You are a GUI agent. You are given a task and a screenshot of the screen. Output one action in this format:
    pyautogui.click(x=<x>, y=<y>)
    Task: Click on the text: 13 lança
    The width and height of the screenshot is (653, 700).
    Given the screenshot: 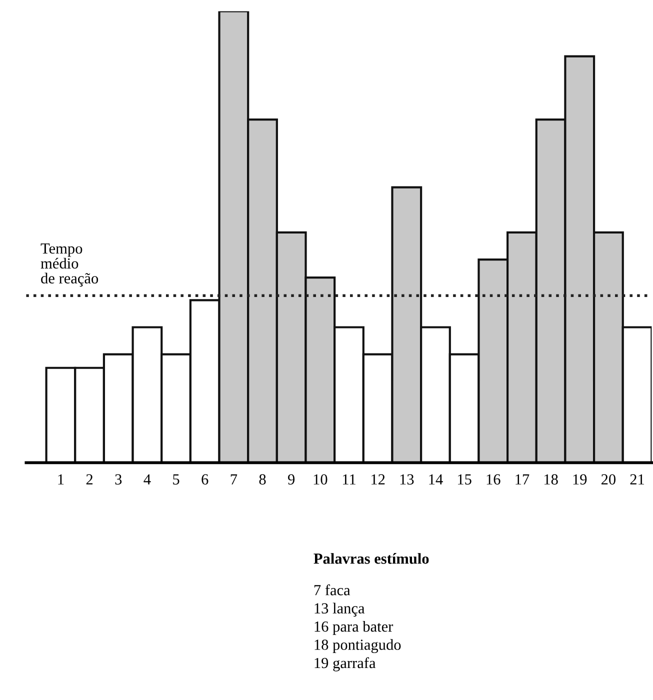 What is the action you would take?
    pyautogui.click(x=339, y=609)
    